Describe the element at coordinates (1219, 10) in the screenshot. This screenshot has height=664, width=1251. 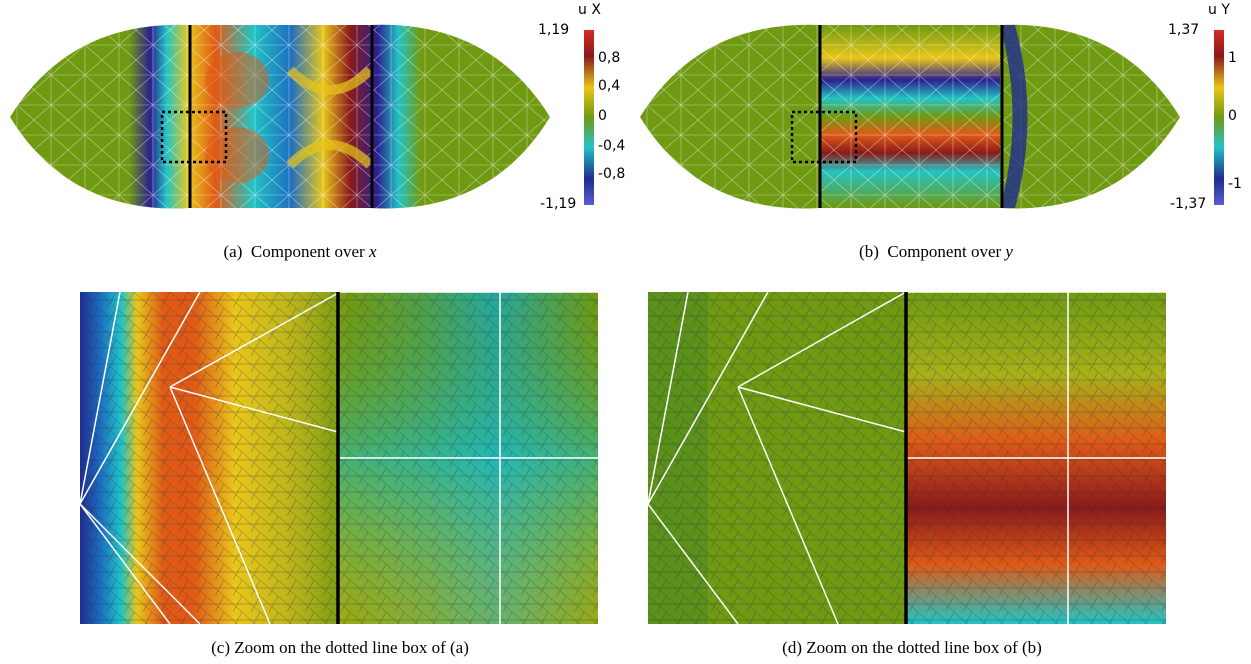
I see `colorbar-title: u Y` at that location.